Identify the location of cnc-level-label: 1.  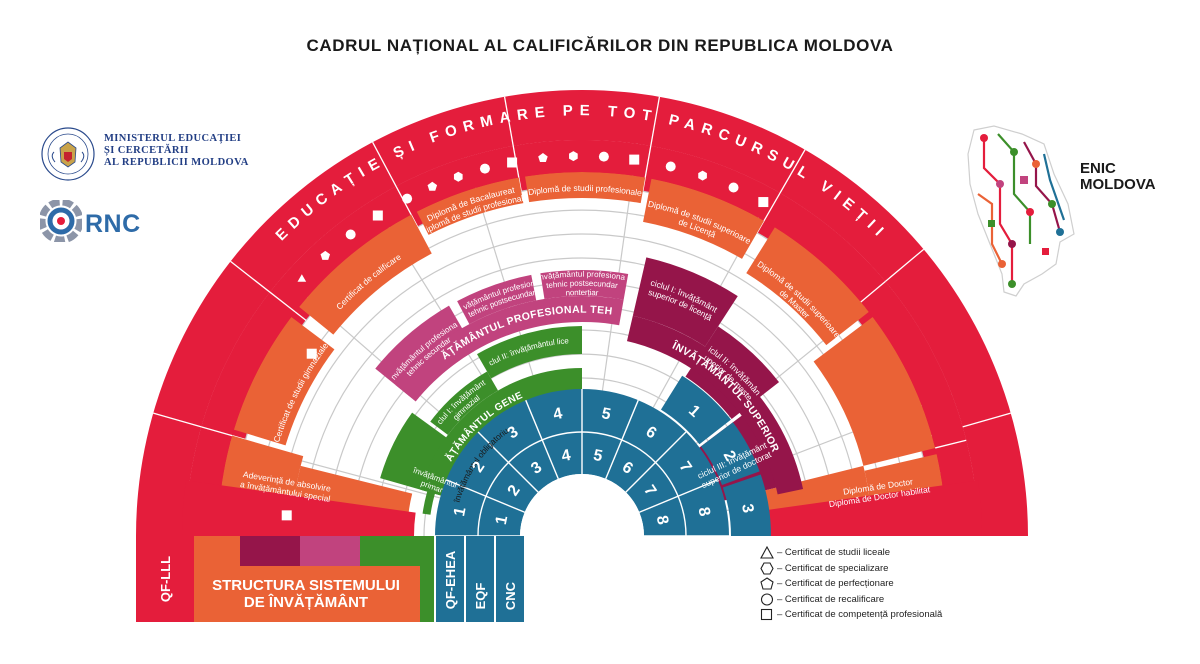
(502, 520).